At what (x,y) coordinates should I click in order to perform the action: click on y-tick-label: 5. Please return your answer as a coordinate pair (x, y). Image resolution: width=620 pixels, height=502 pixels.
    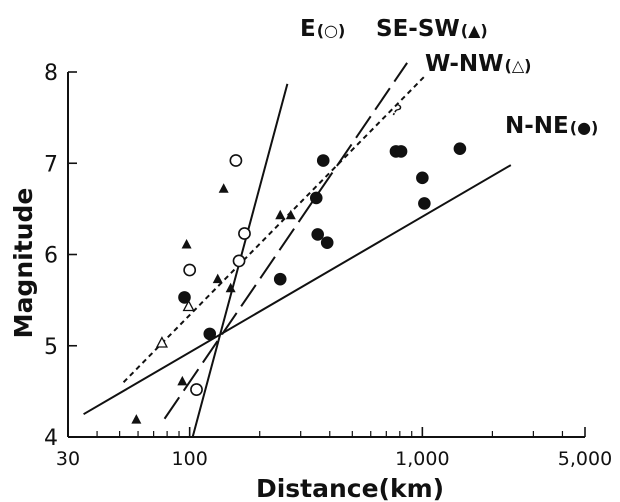
    Looking at the image, I should click on (51, 347).